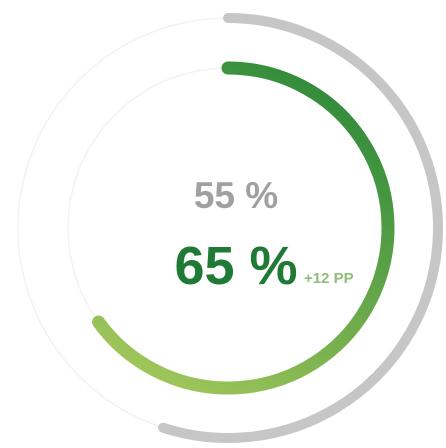 This screenshot has width=446, height=448. I want to click on delta-annotation: +12 PP, so click(329, 278).